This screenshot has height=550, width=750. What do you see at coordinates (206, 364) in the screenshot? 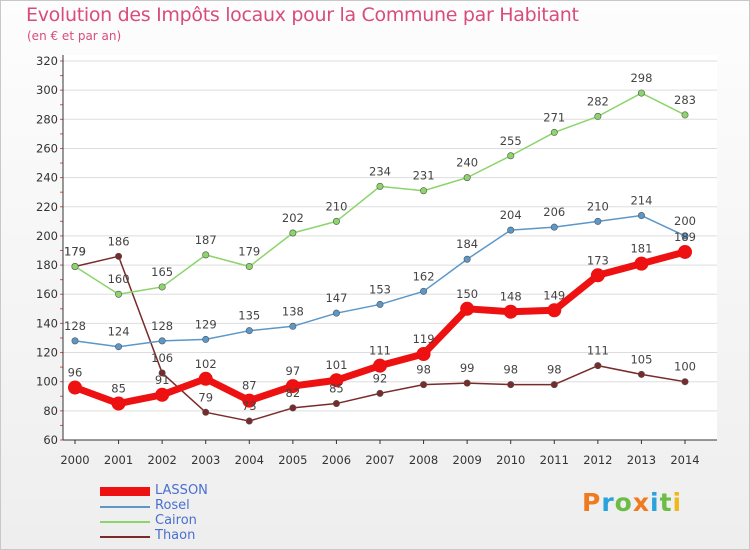
I see `data-label-lasson: 102` at bounding box center [206, 364].